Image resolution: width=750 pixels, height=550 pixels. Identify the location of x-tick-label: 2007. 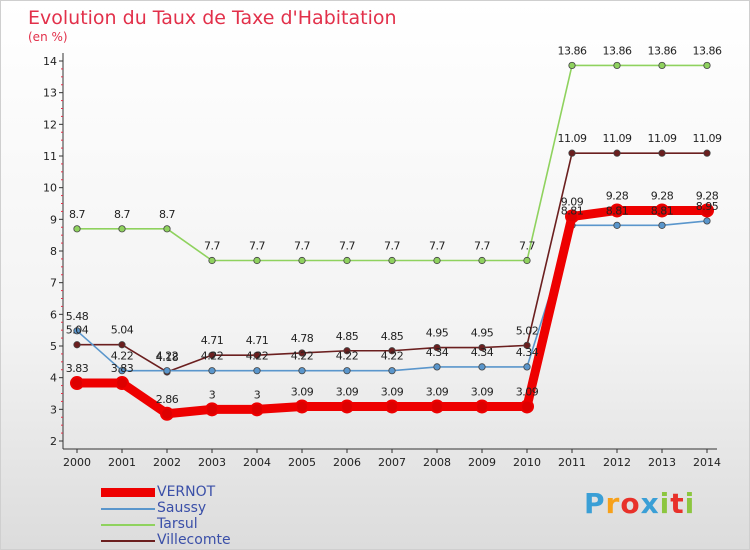
(392, 462).